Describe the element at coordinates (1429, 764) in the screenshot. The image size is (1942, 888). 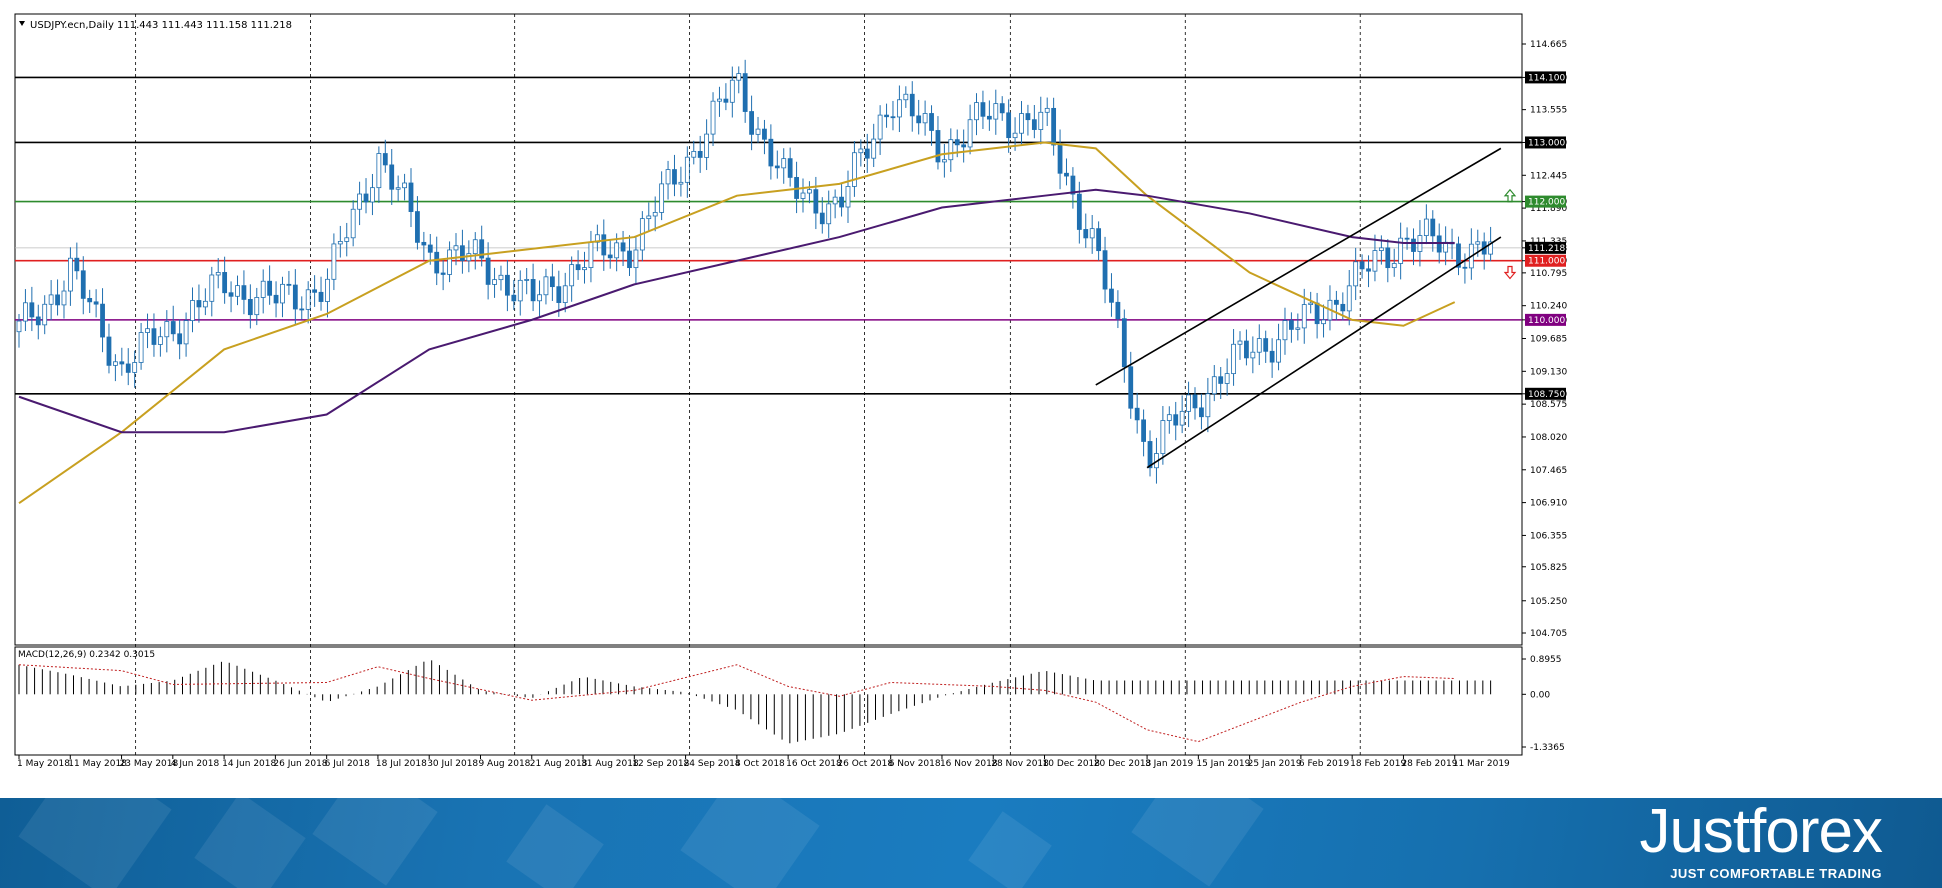
I see `date-tick-label: 28 Feb 2019` at that location.